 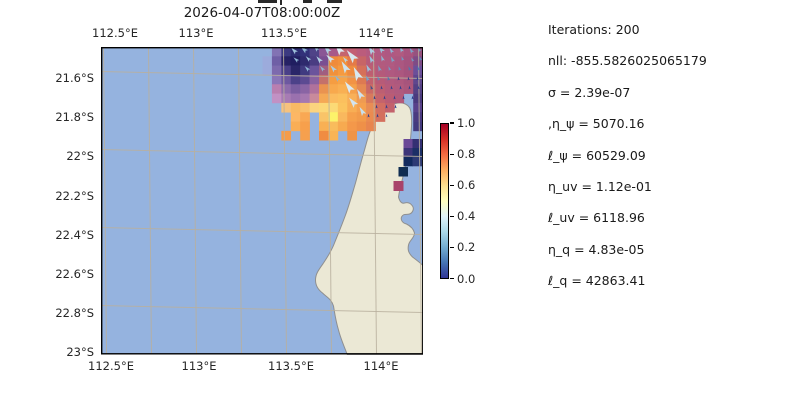 I want to click on x-tick-label-bottom: 113.5°E, so click(x=291, y=366).